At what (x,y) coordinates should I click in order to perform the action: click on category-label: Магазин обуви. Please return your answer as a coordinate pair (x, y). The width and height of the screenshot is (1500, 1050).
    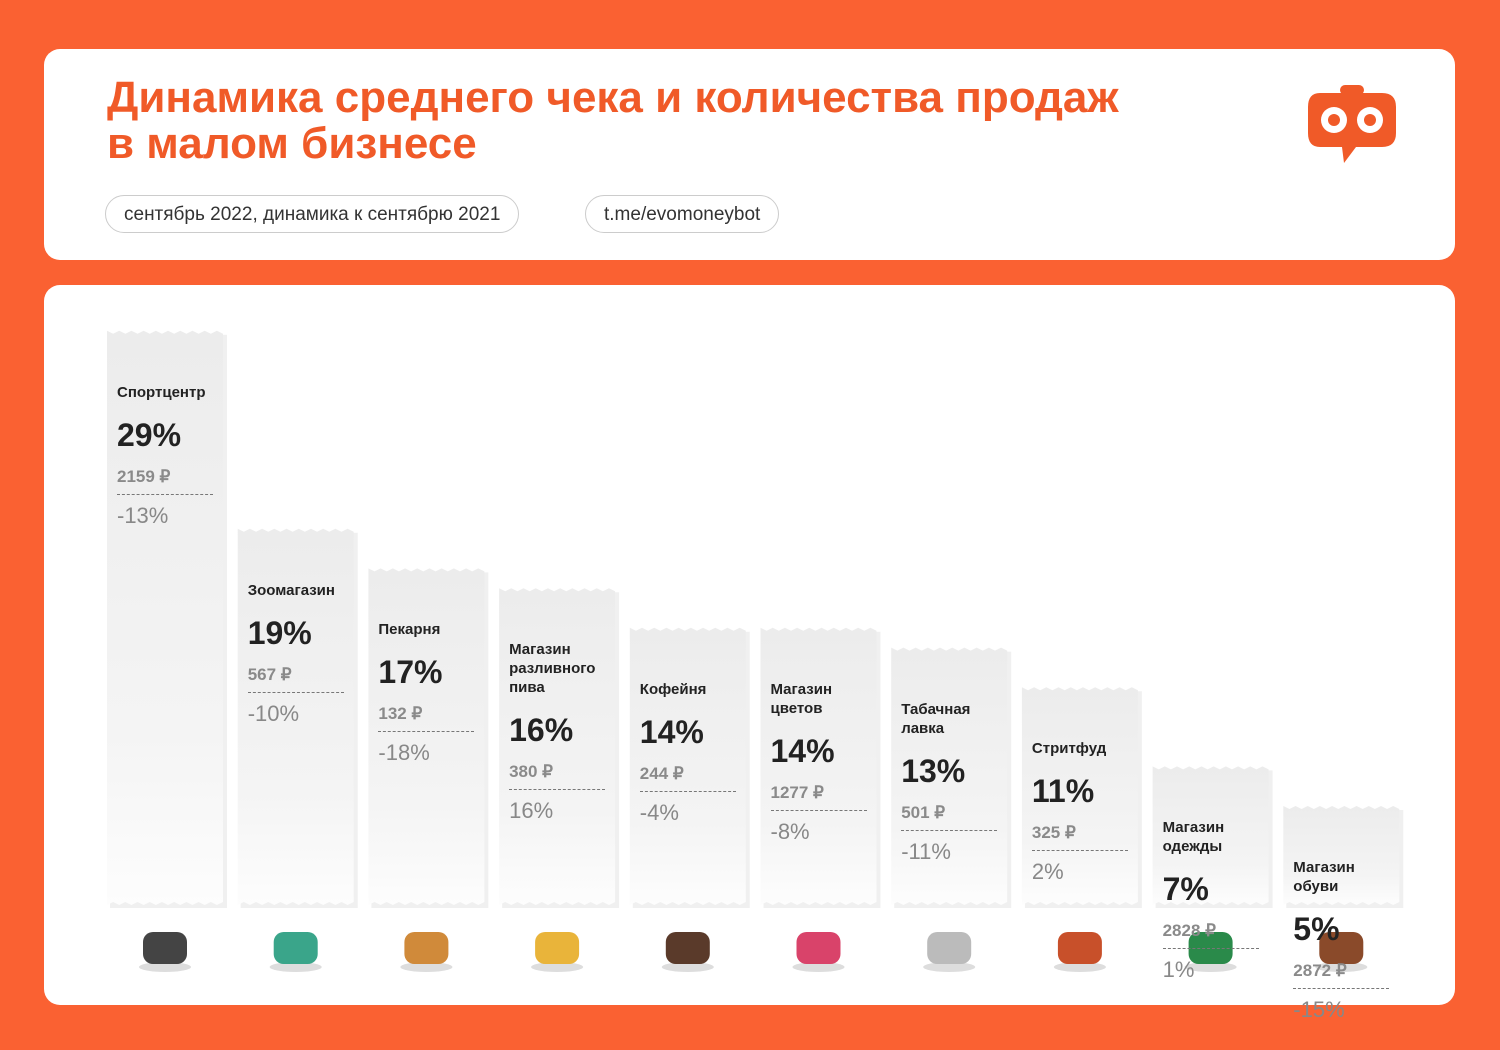
    Looking at the image, I should click on (1324, 877).